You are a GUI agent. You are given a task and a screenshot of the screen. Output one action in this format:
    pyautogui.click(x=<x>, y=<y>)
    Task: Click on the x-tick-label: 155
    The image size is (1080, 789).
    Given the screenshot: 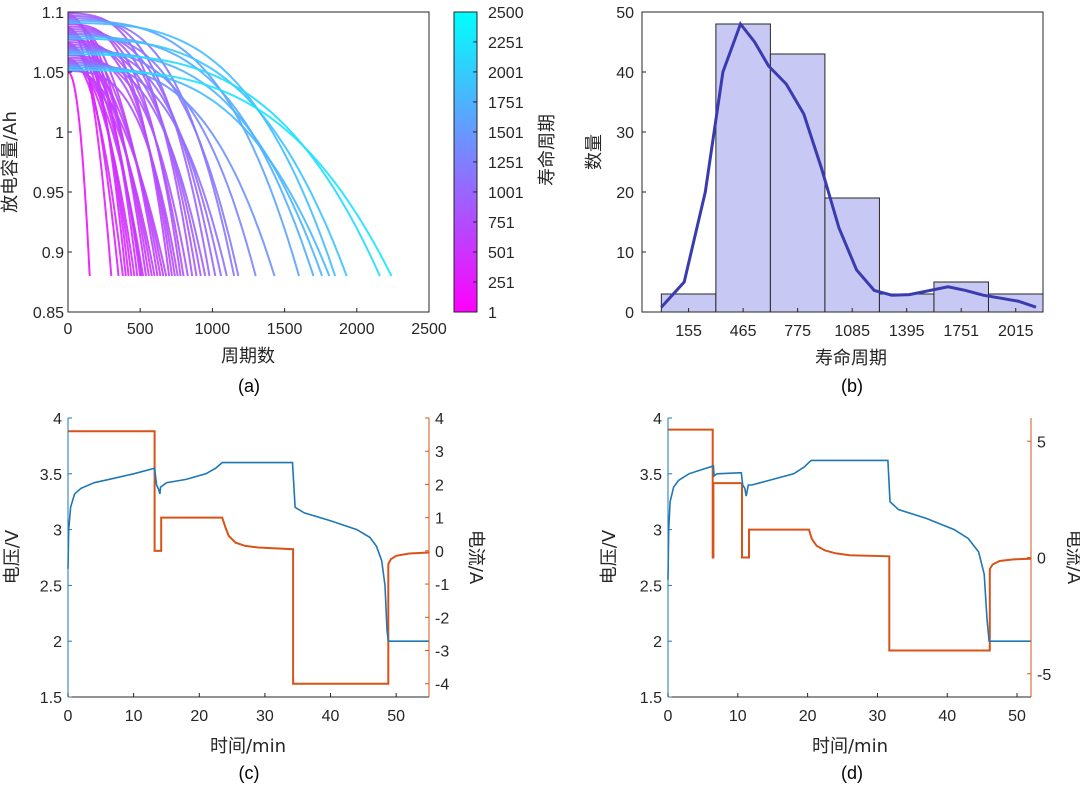 What is the action you would take?
    pyautogui.click(x=688, y=331)
    